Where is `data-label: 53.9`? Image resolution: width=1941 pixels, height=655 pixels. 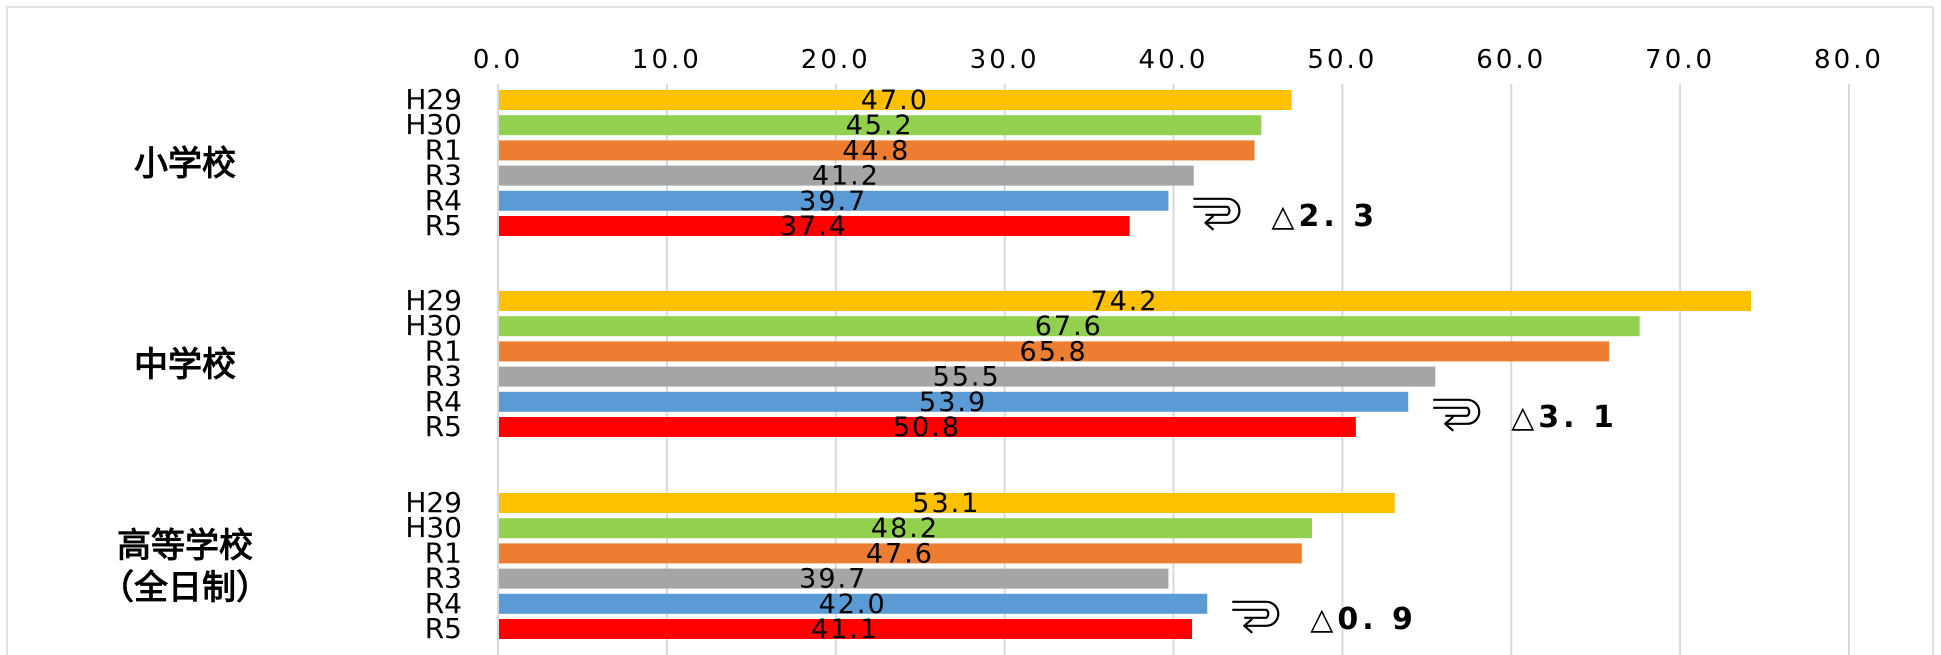 data-label: 53.9 is located at coordinates (953, 402).